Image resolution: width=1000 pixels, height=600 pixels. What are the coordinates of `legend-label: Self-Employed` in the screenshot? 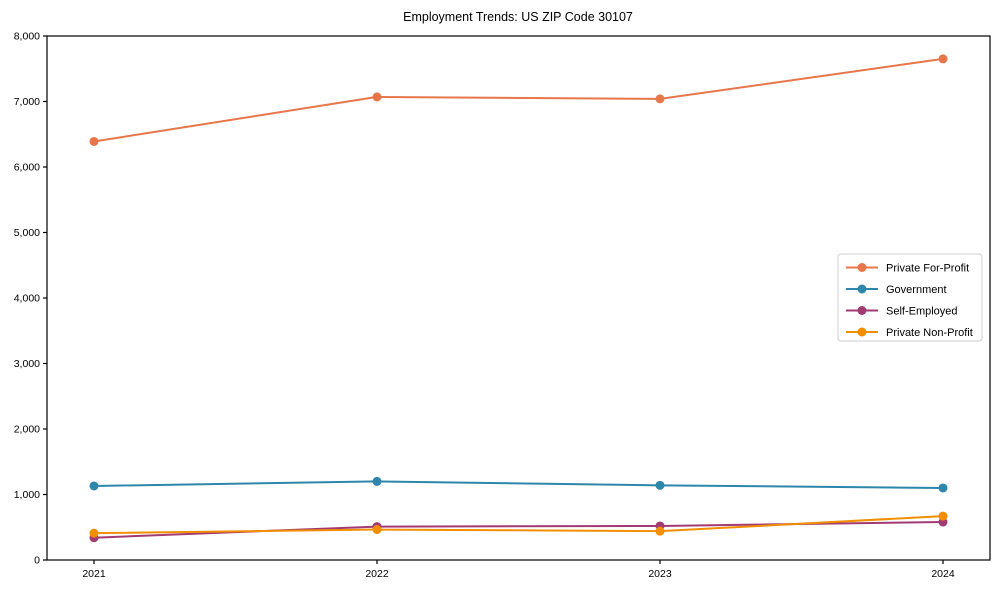 It's located at (922, 312).